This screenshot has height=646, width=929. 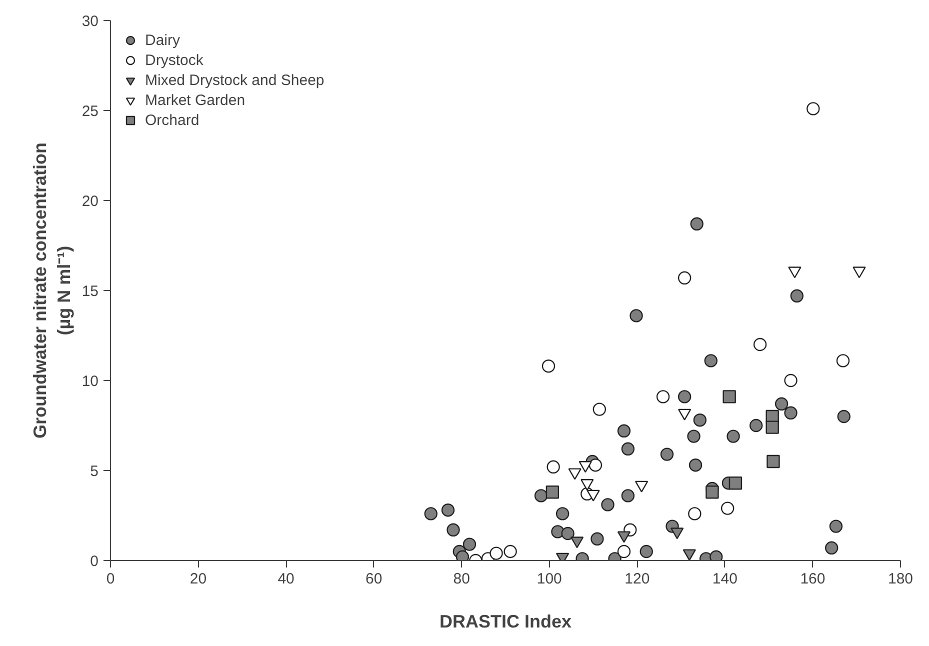 I want to click on y-tick-label: 20, so click(x=90, y=201).